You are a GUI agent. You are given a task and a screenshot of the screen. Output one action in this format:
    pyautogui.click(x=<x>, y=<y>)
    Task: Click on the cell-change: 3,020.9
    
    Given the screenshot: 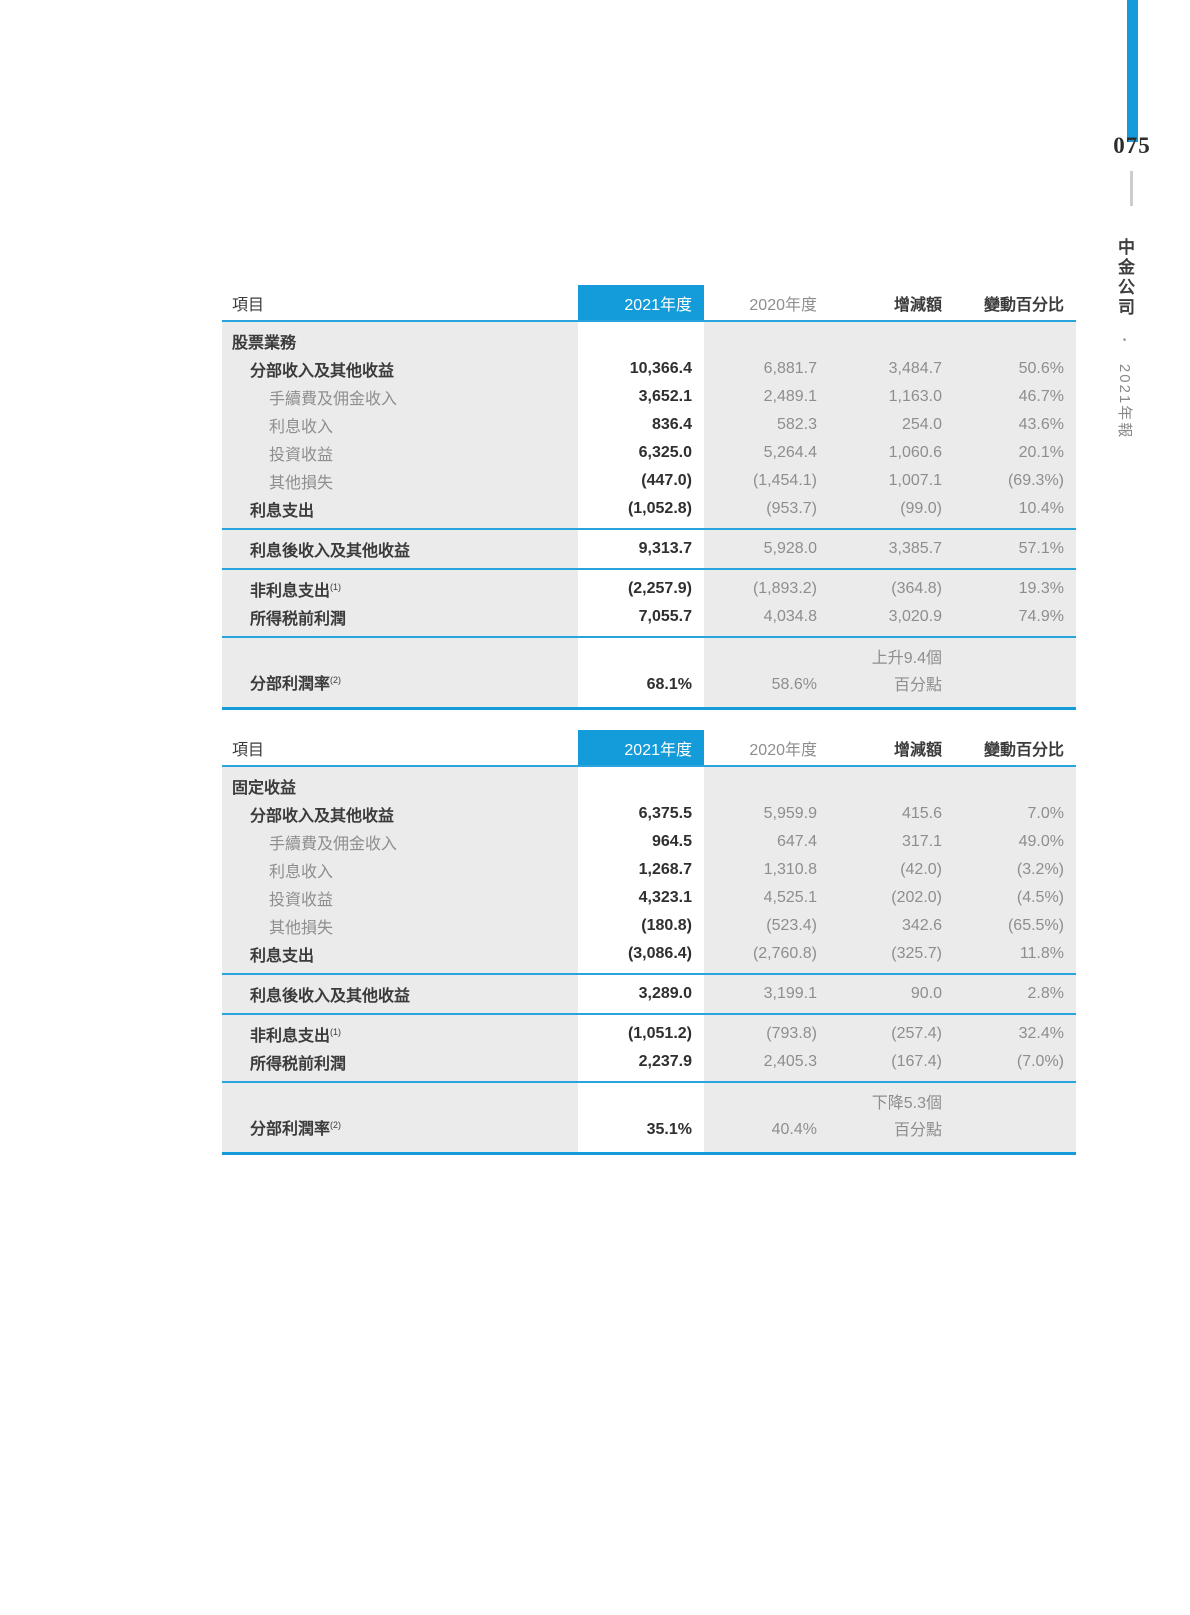 What is the action you would take?
    pyautogui.click(x=915, y=616)
    